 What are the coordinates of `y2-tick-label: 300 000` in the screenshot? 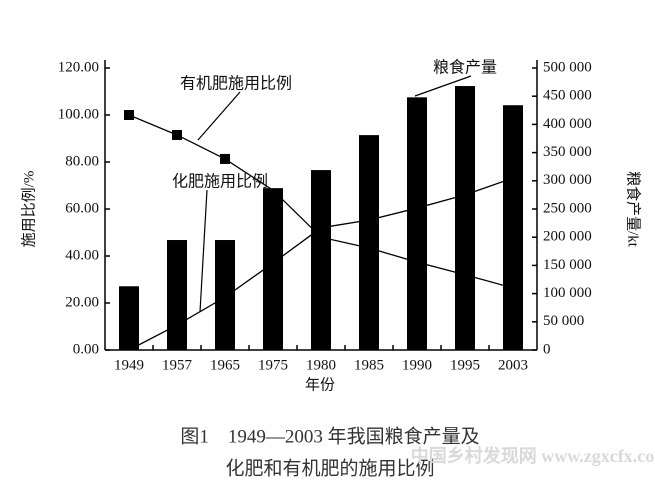 It's located at (567, 180).